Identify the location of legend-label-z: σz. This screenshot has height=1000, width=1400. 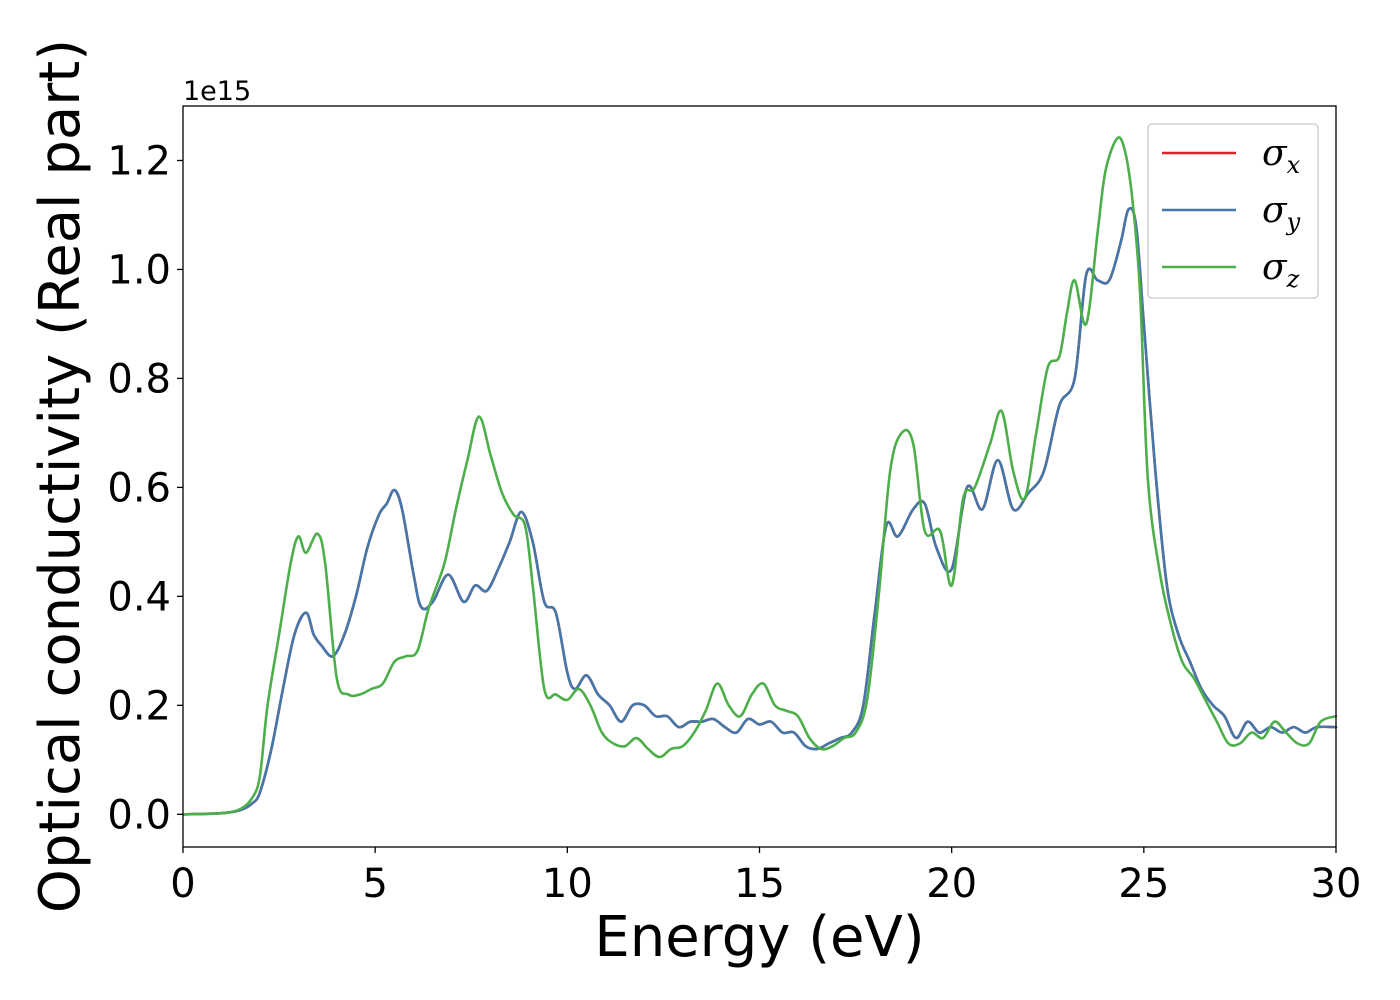
(1281, 270).